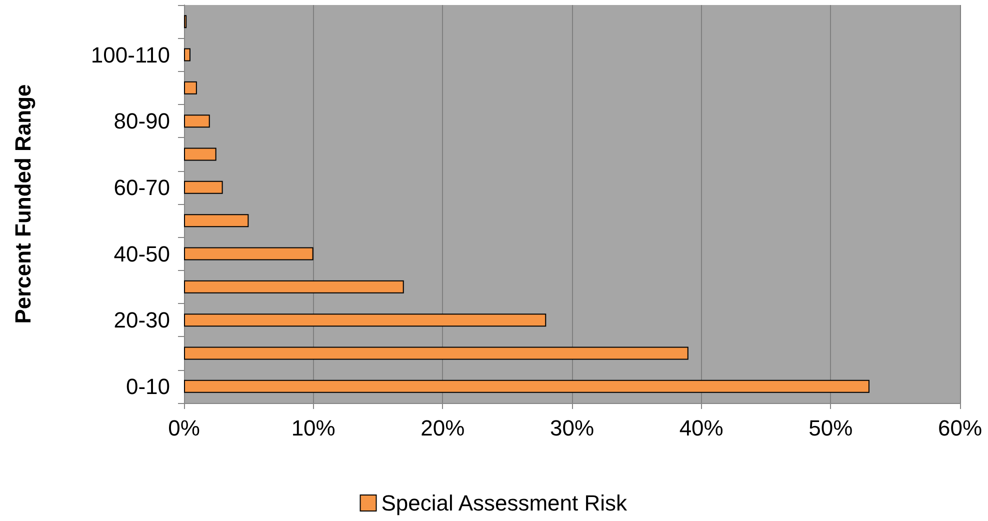  What do you see at coordinates (313, 428) in the screenshot?
I see `x-tick-label: 10%` at bounding box center [313, 428].